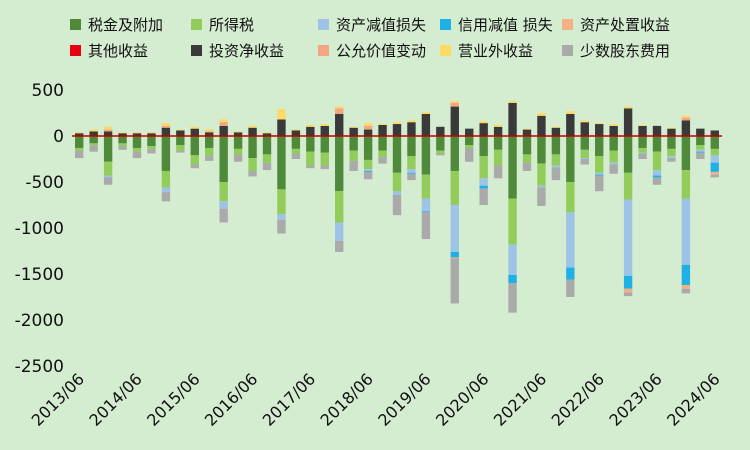 This screenshot has height=450, width=750. What do you see at coordinates (381, 25) in the screenshot?
I see `legend-label: 资产减值损失` at bounding box center [381, 25].